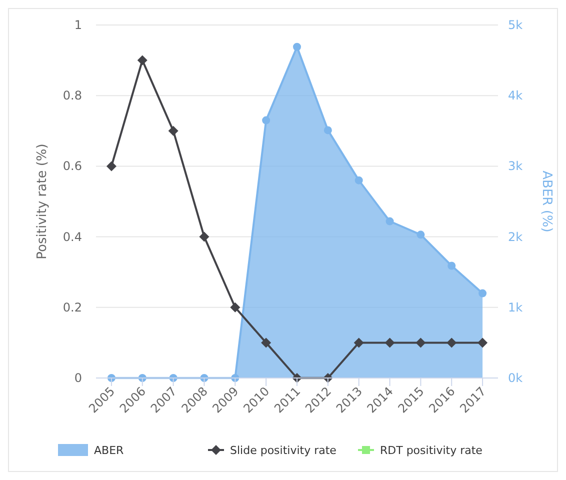  I want to click on y-tick-label: 0, so click(78, 378).